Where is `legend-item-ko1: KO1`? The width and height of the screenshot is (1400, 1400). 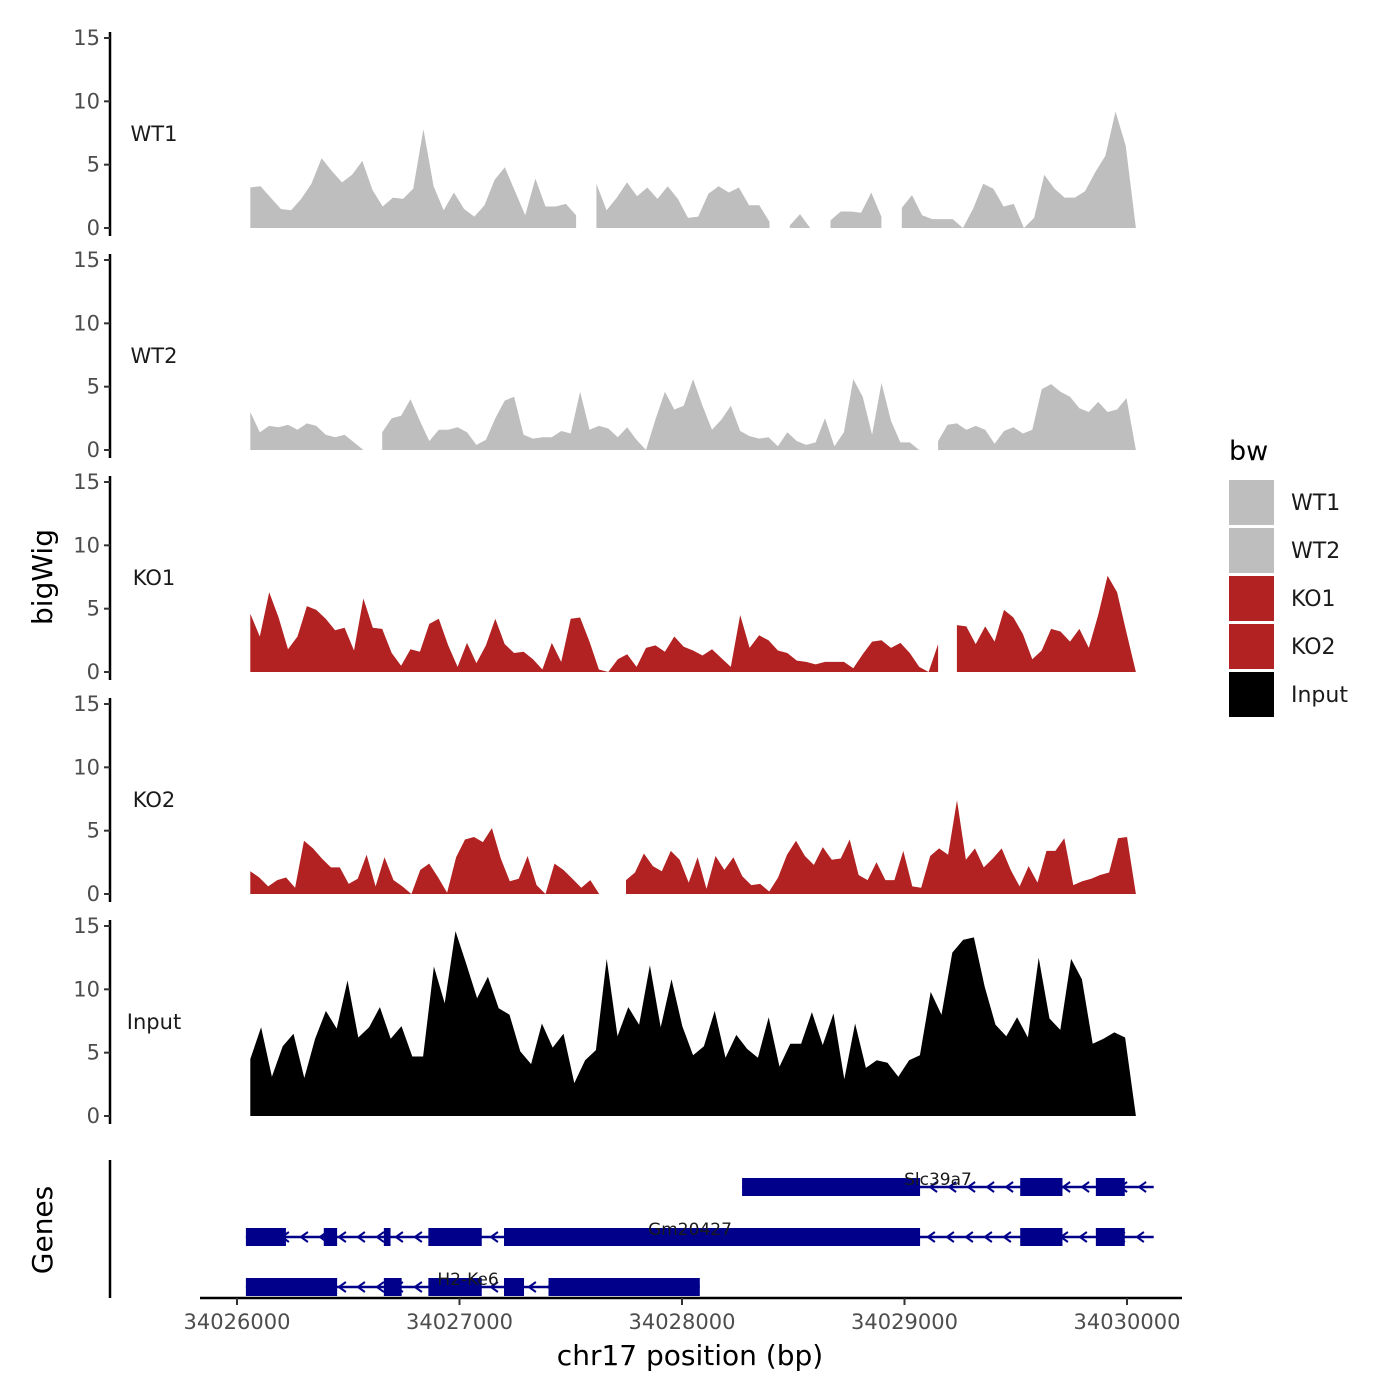 legend-item-ko1: KO1 is located at coordinates (1282, 598).